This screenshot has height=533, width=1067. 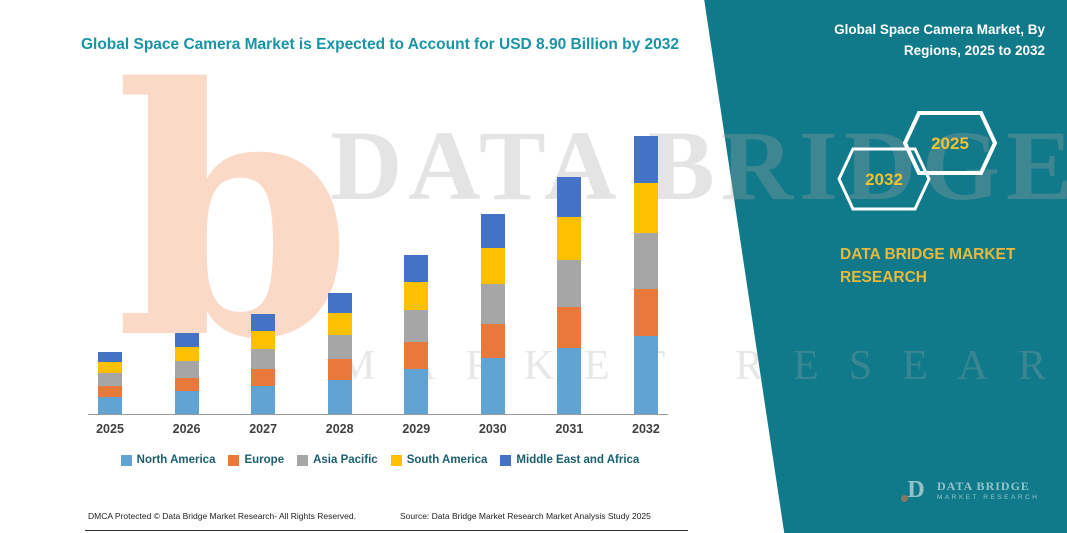 I want to click on x-label-2027: 2027, so click(x=263, y=429).